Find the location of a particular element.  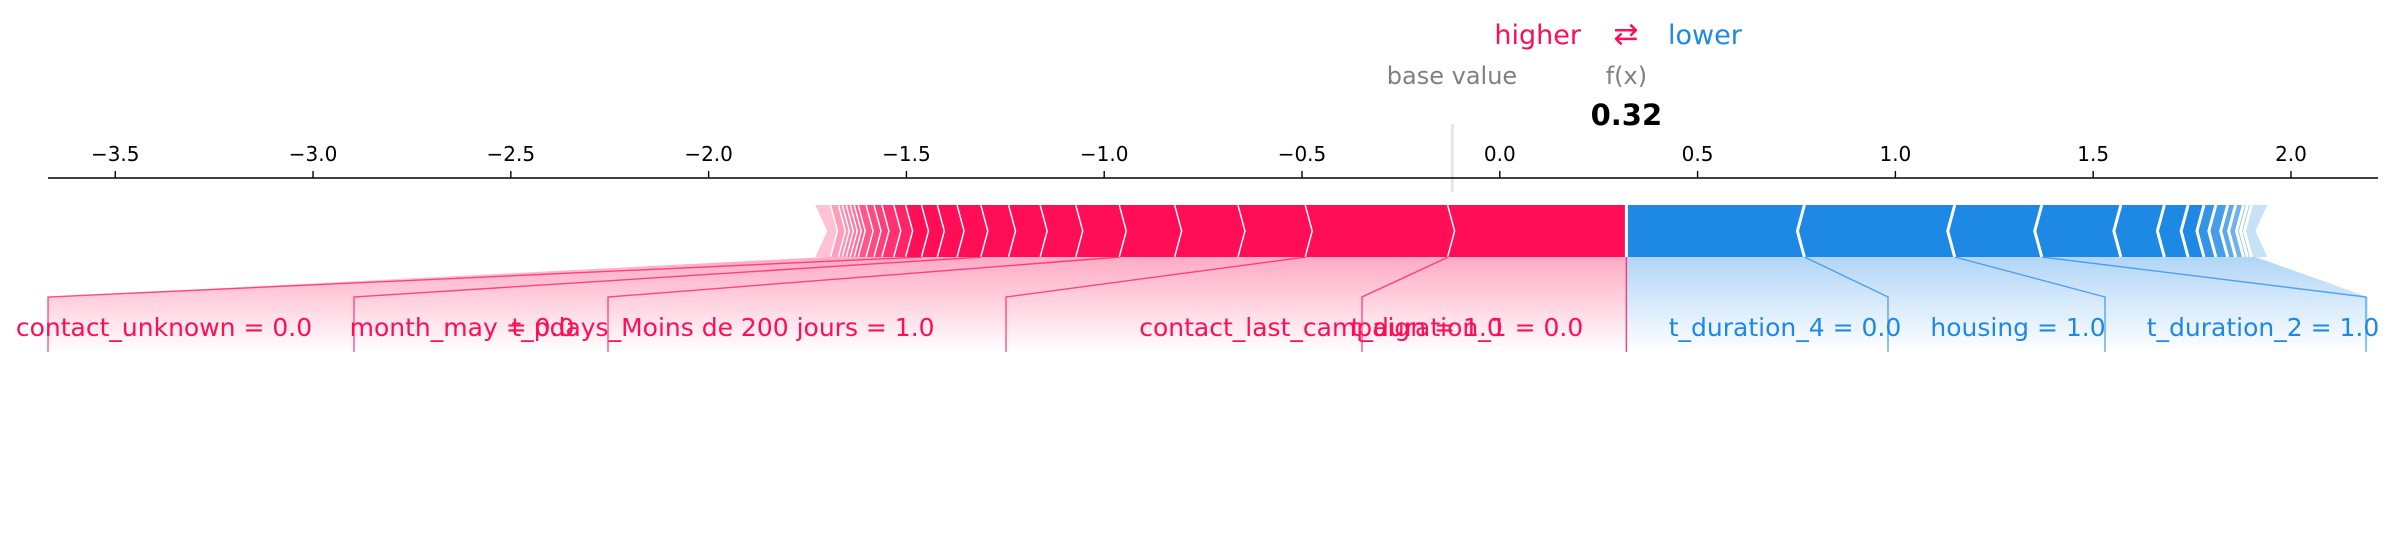

base-value-label: base value is located at coordinates (1452, 76).